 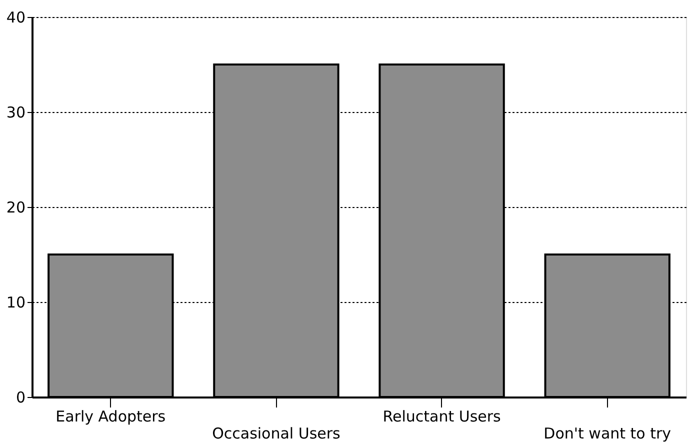 I want to click on x-tick-label: Reluctant Users, so click(x=442, y=417).